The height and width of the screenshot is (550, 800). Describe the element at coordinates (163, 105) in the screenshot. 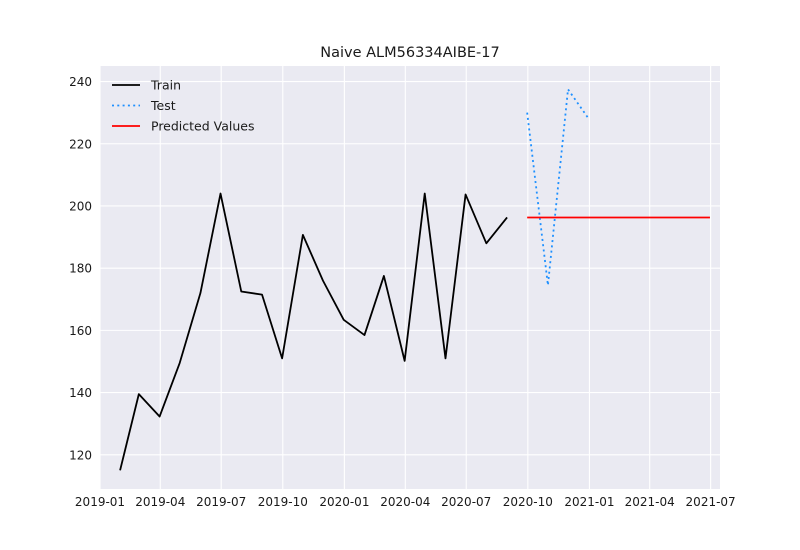

I see `legend-label: Test` at that location.